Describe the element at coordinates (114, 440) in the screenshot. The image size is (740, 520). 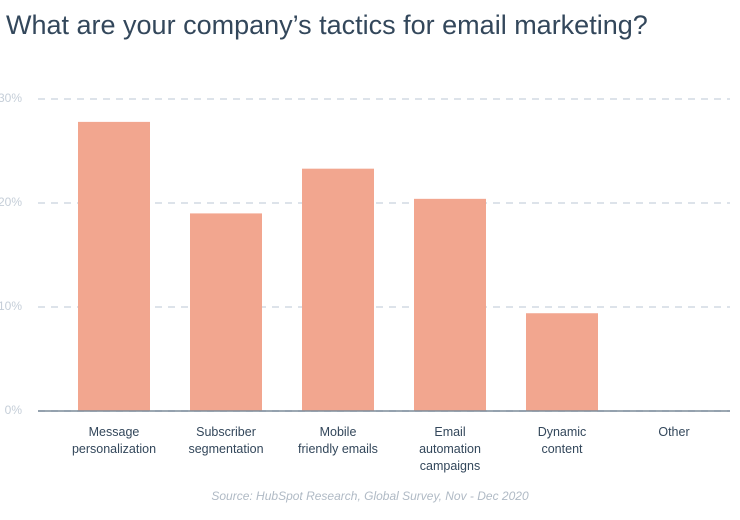
I see `x-tick-label: Message personalization` at that location.